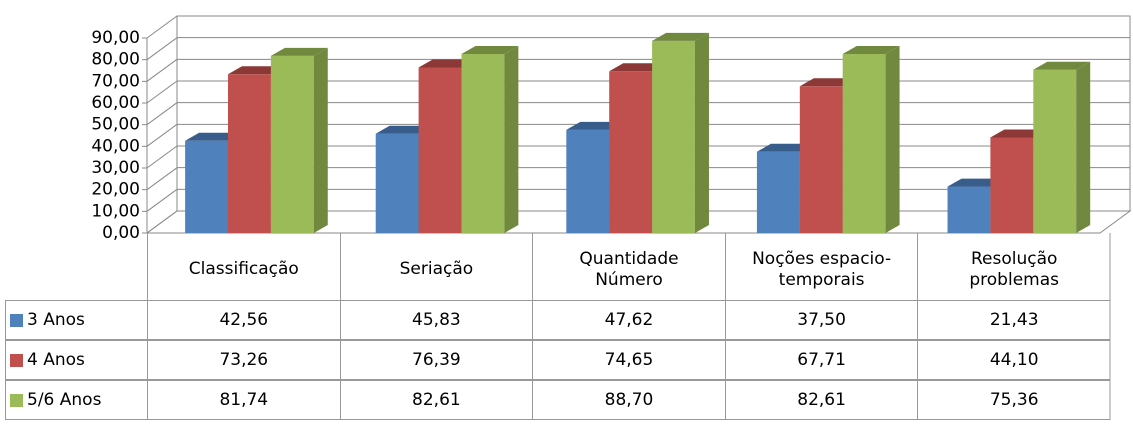 This screenshot has width=1133, height=430. Describe the element at coordinates (821, 360) in the screenshot. I see `value-cell: 67,71` at that location.